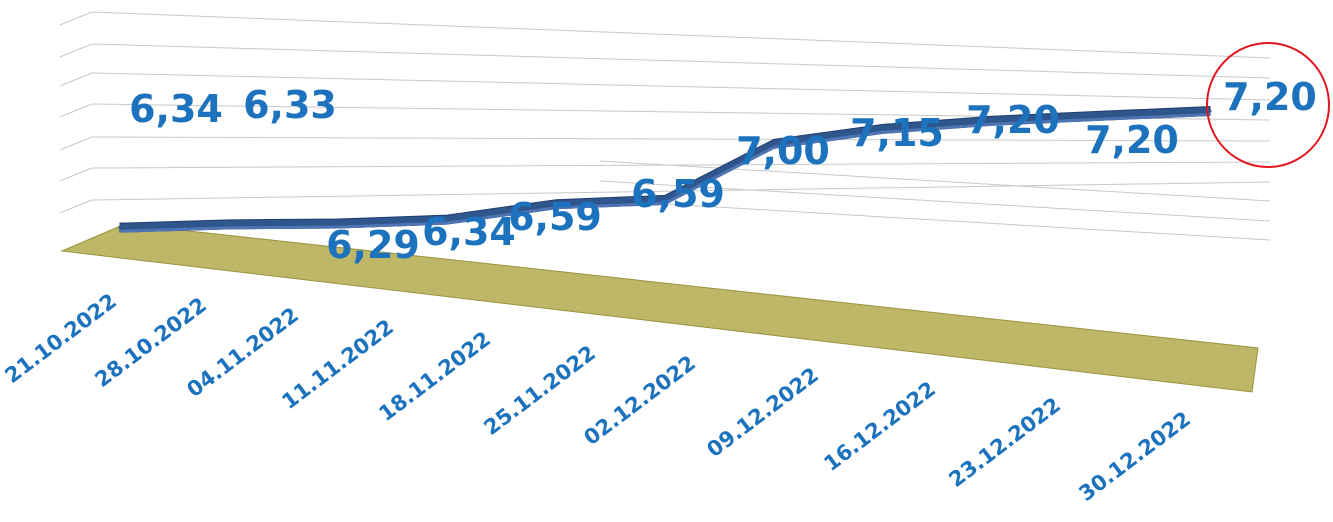 The height and width of the screenshot is (522, 1333). Describe the element at coordinates (1134, 456) in the screenshot. I see `x-tick-label: 30.12.2022` at that location.